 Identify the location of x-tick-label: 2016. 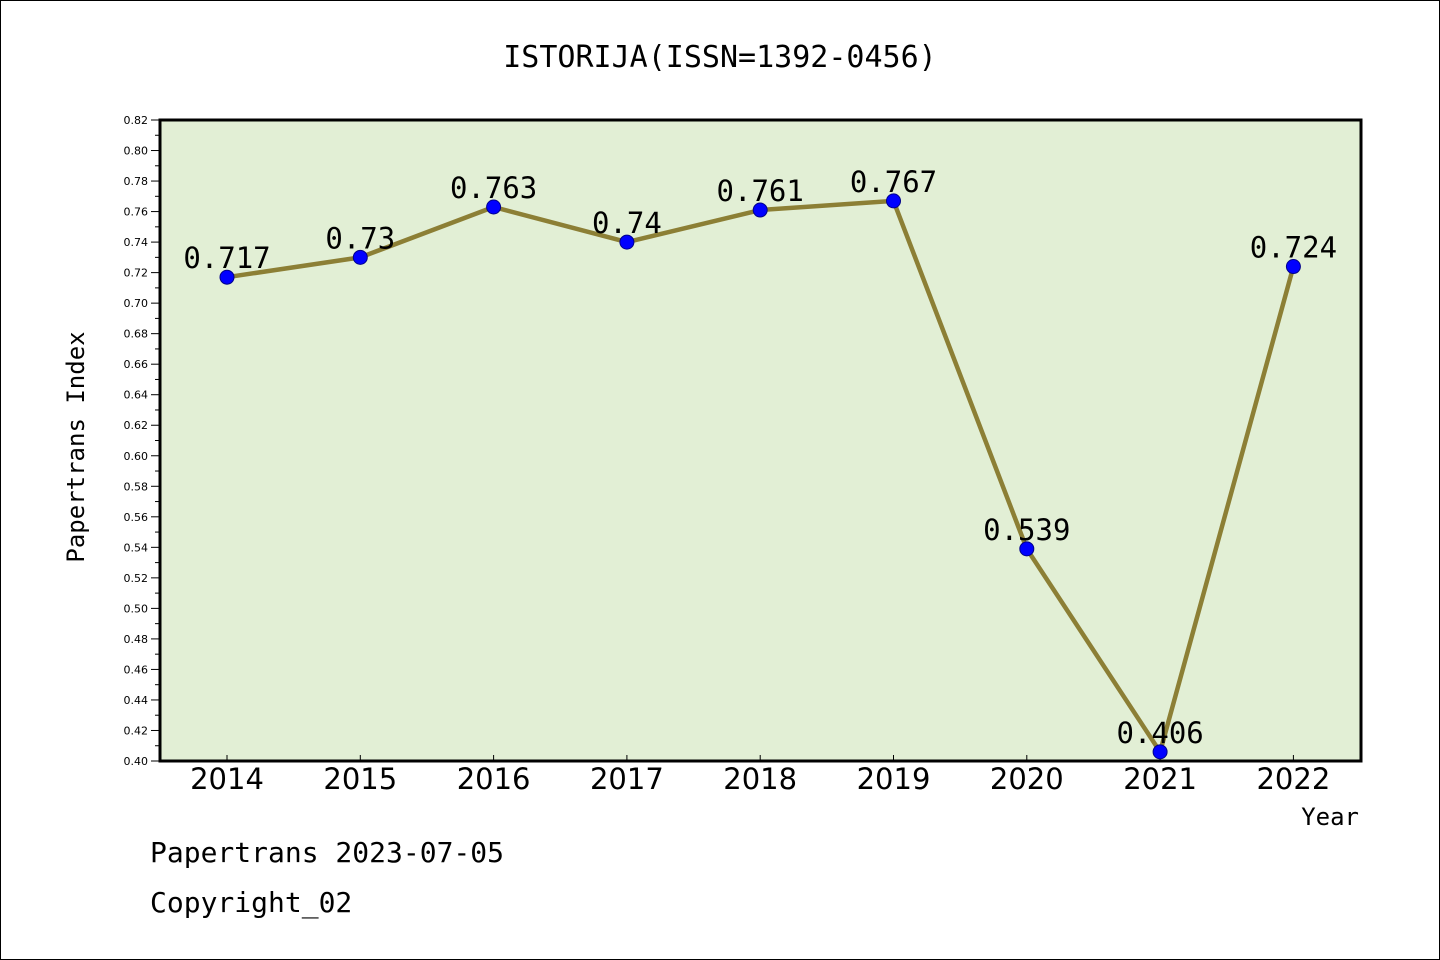
(494, 779).